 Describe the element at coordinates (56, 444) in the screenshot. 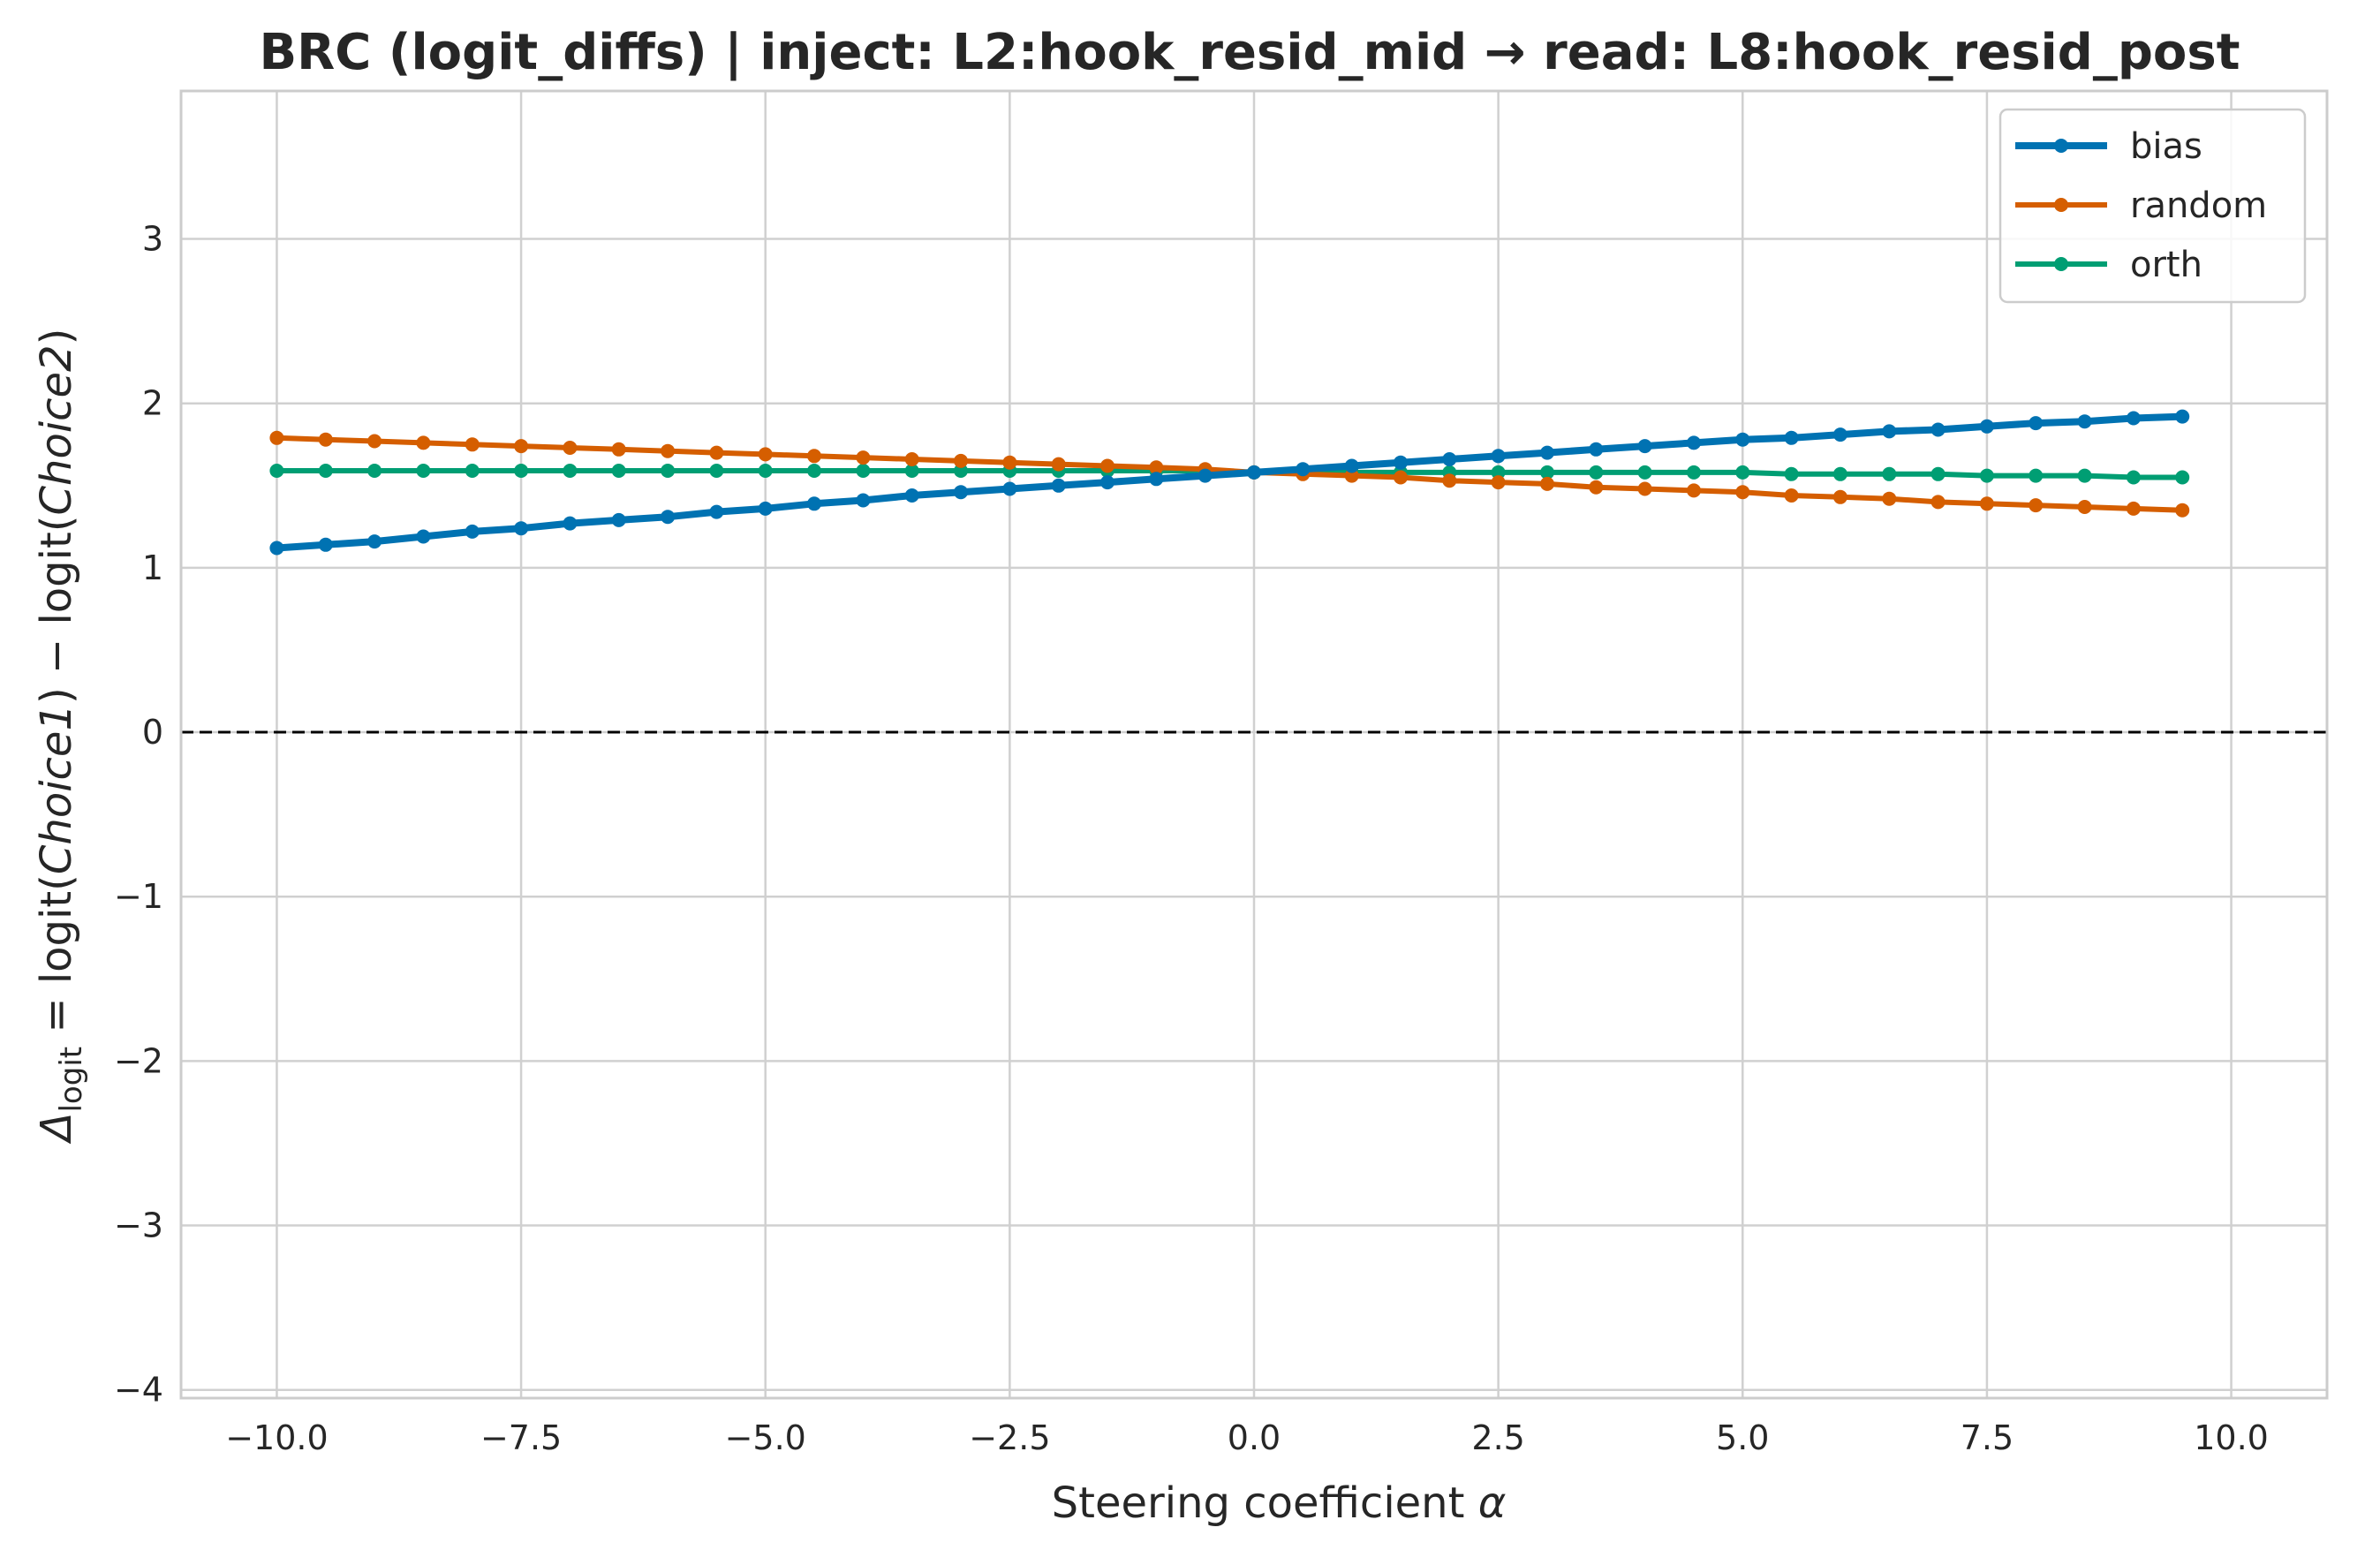

I see `y-label-choice2: Choice` at that location.